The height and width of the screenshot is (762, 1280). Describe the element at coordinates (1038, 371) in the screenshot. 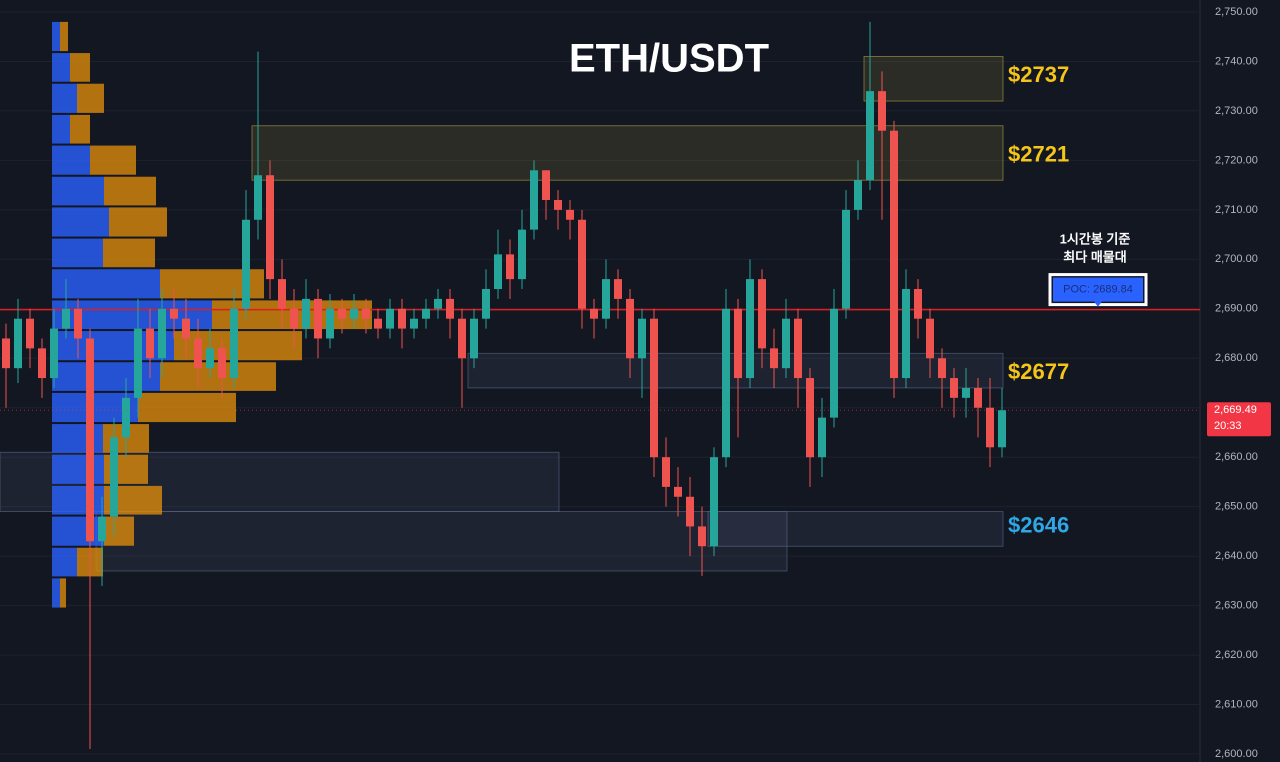

I see `level-label: $2677` at that location.